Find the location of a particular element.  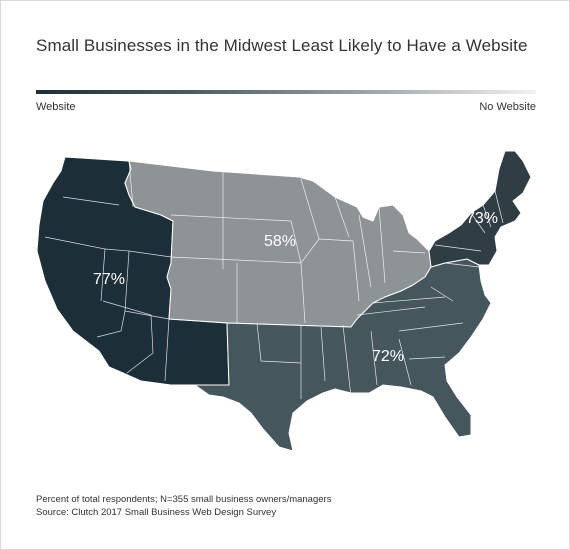

legend-gradient-bar is located at coordinates (286, 92).